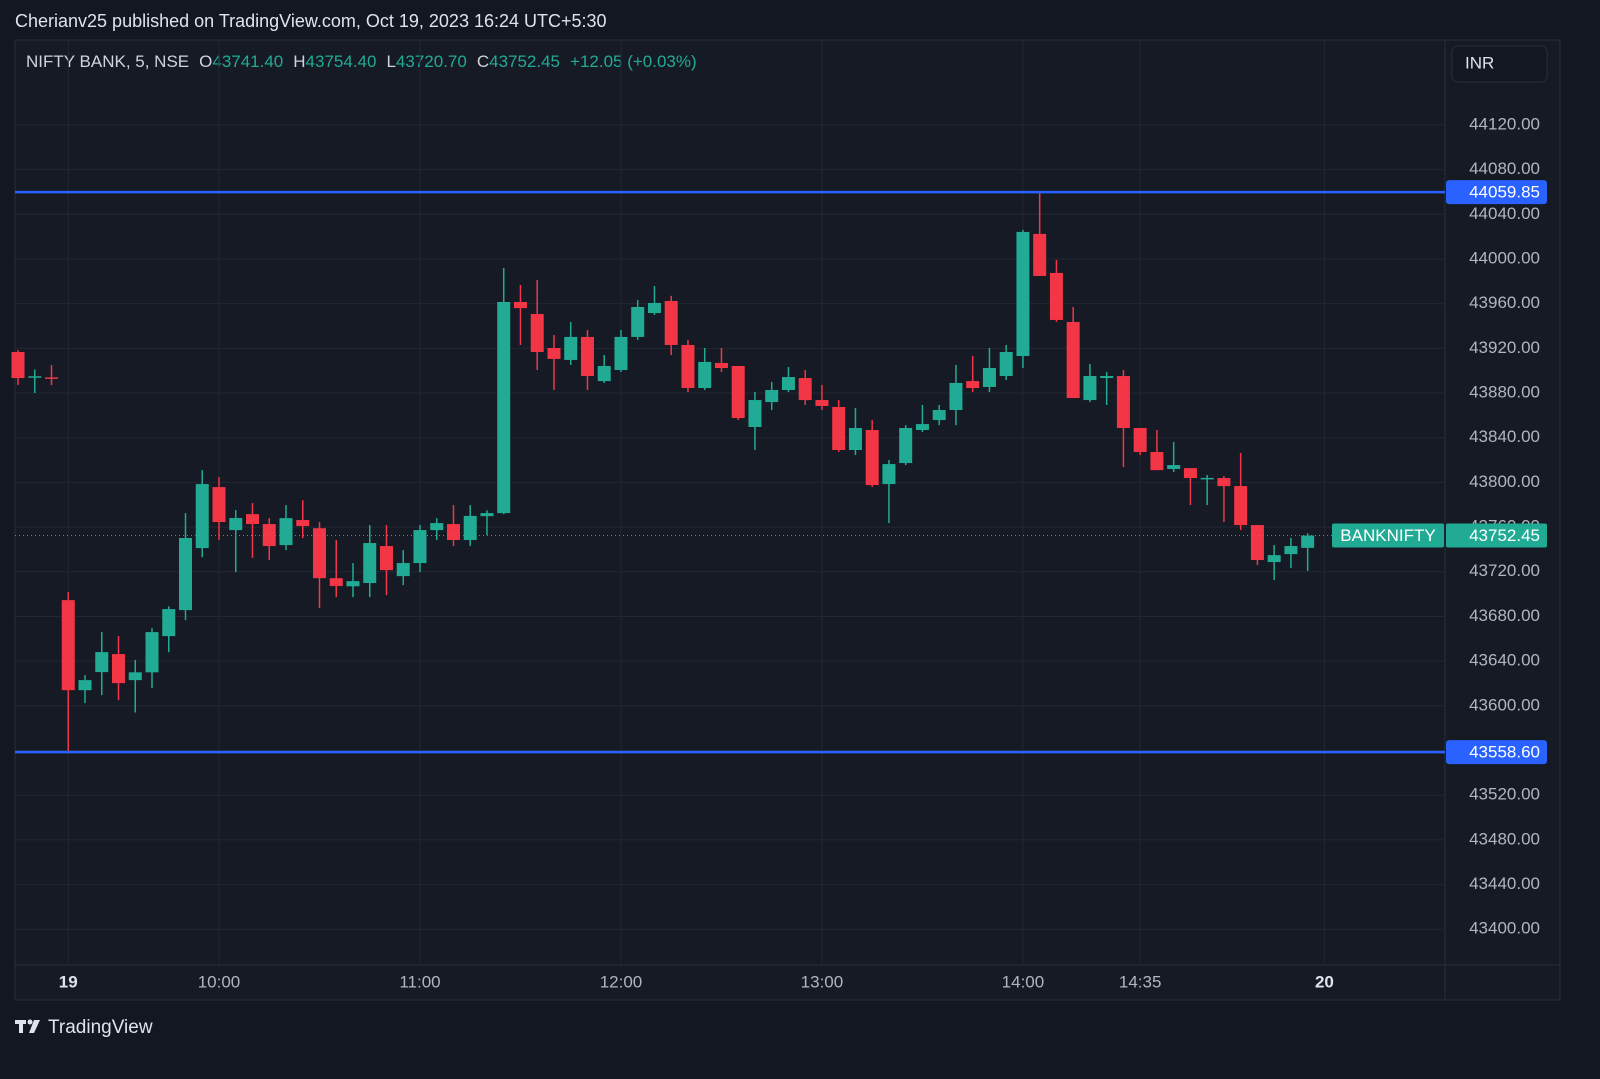 The image size is (1600, 1079). Describe the element at coordinates (1504, 347) in the screenshot. I see `y-tick-label: 43920.00` at that location.